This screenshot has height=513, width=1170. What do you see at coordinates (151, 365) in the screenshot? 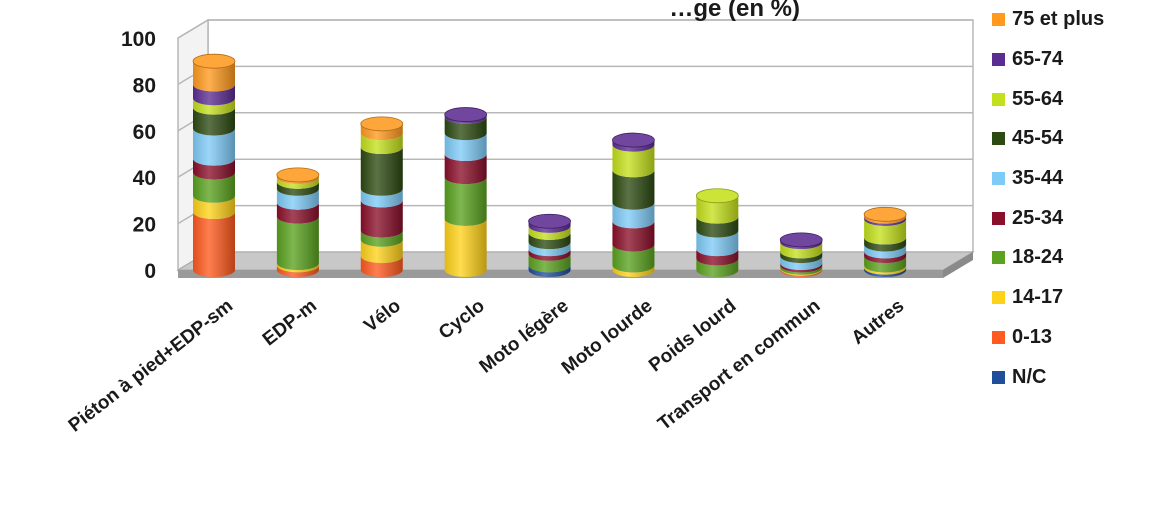
I see `x-tick-label: Piéton à pied+EDP-sm` at bounding box center [151, 365].